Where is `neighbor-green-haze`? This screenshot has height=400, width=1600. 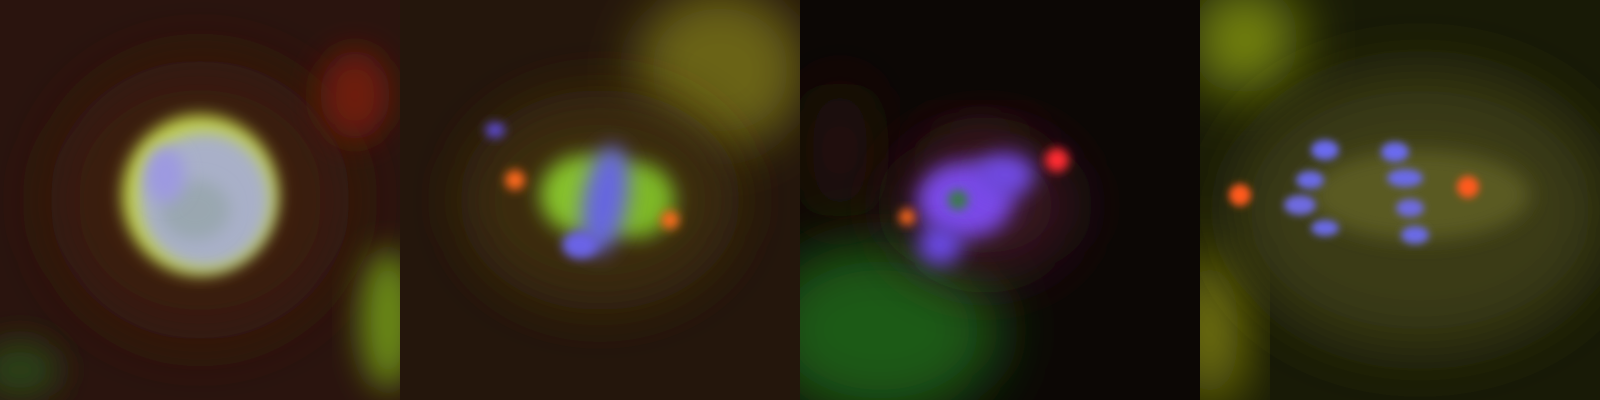 neighbor-green-haze is located at coordinates (900, 320).